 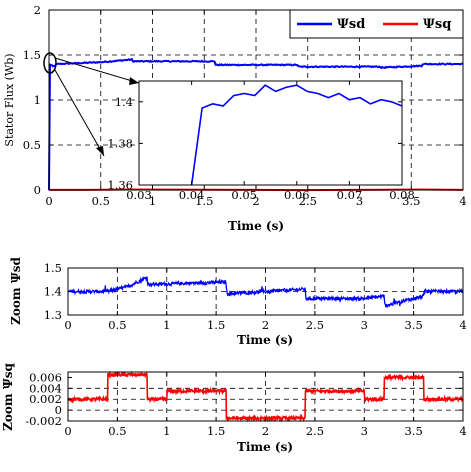 What do you see at coordinates (350, 195) in the screenshot?
I see `inset-xtick-label: 0.07` at bounding box center [350, 195].